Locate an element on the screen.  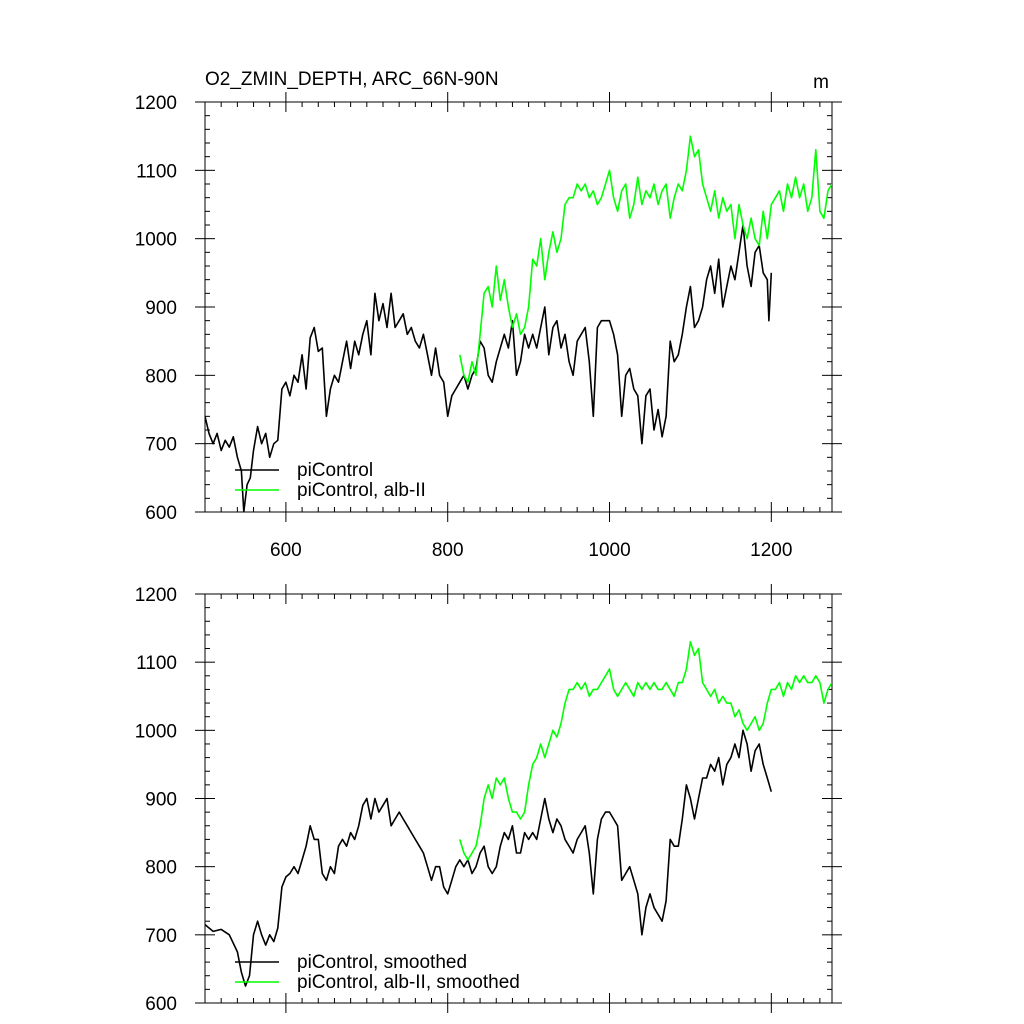
legend-label: piControl, alb-II, smoothed is located at coordinates (408, 982).